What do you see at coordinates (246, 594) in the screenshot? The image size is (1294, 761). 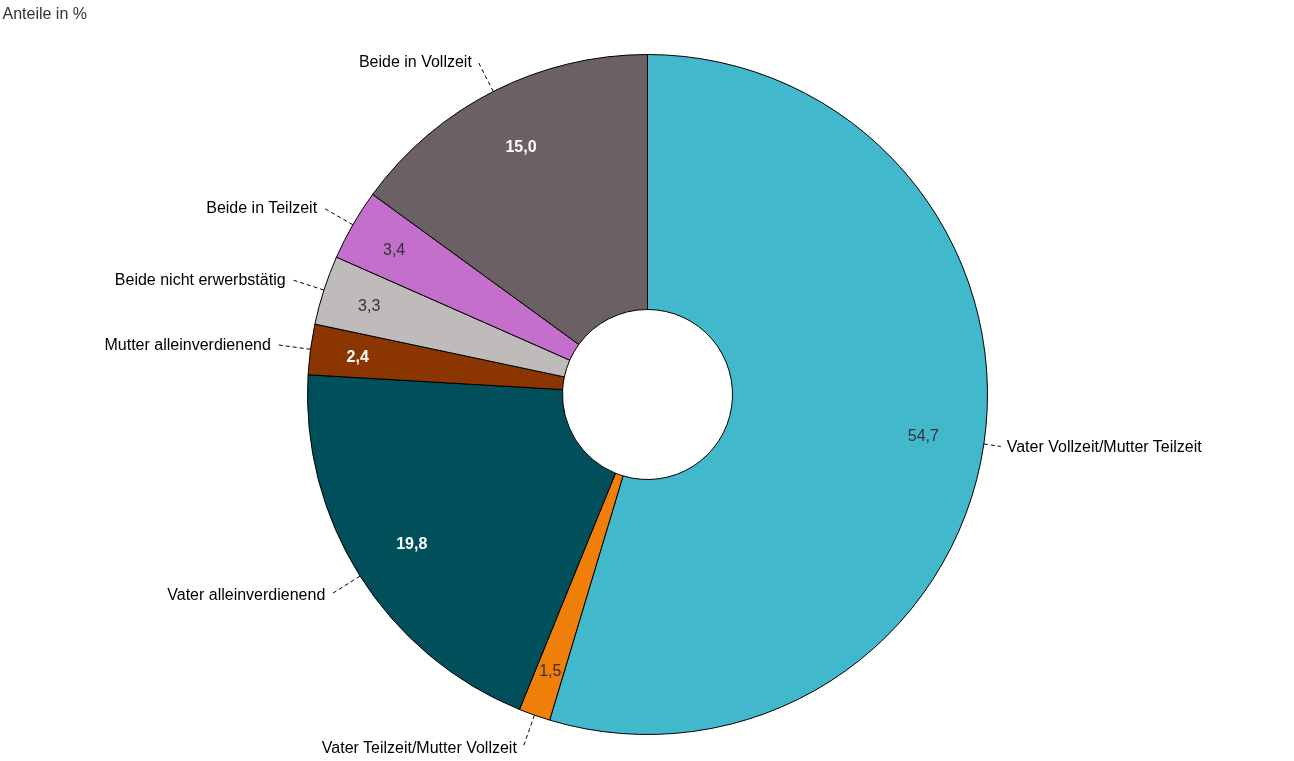 I see `slice-label: Vater alleinverdienend` at bounding box center [246, 594].